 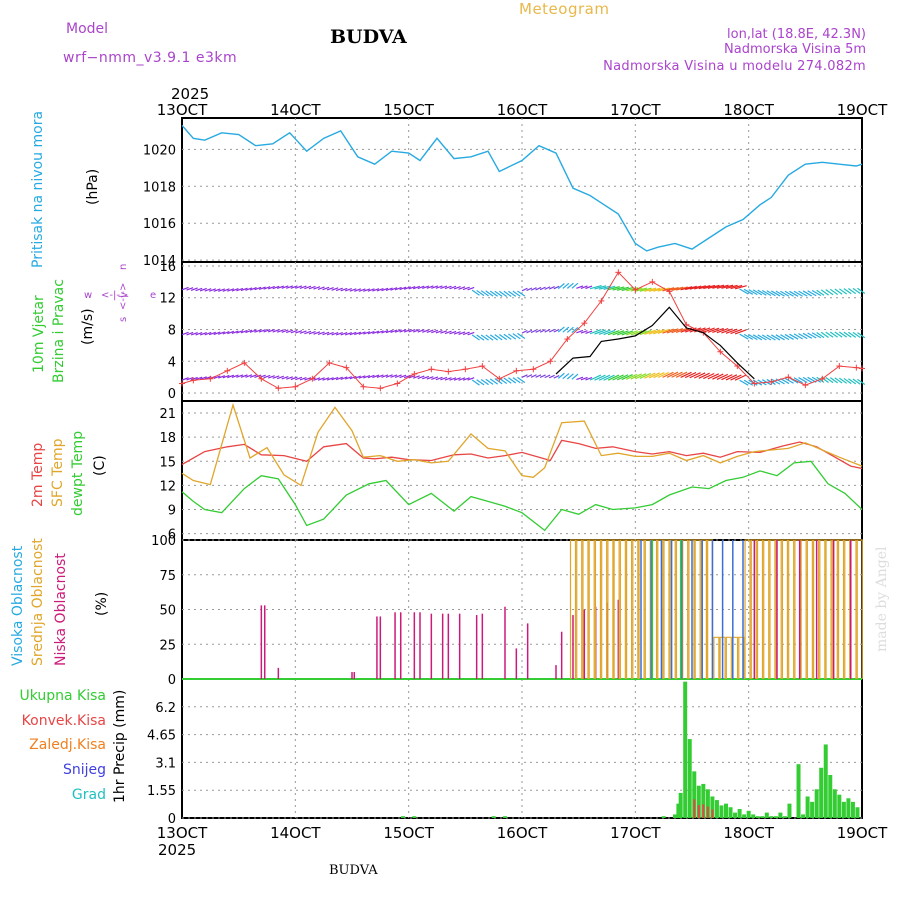 I want to click on coords-label: lon,lat (18.8E, 42.3N), so click(x=796, y=34).